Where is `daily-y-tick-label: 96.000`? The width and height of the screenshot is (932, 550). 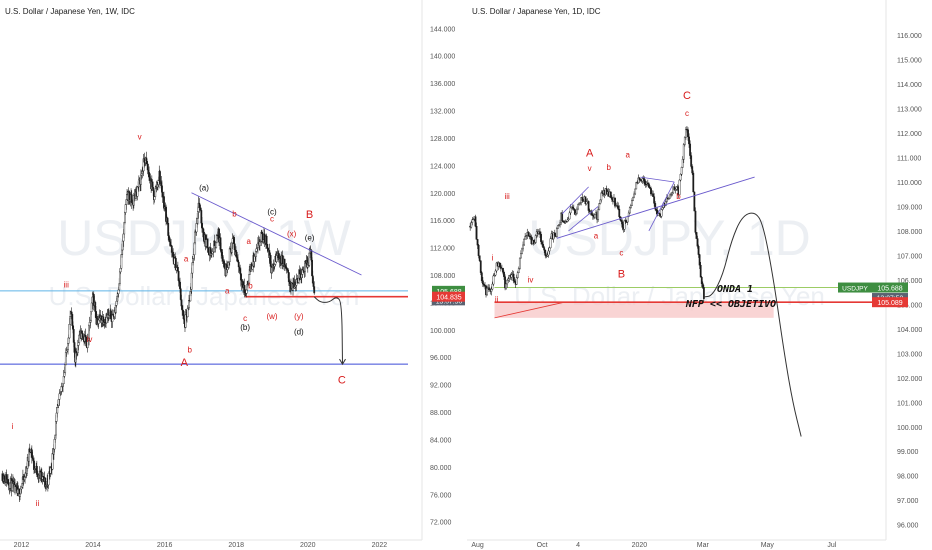 daily-y-tick-label: 96.000 is located at coordinates (908, 526).